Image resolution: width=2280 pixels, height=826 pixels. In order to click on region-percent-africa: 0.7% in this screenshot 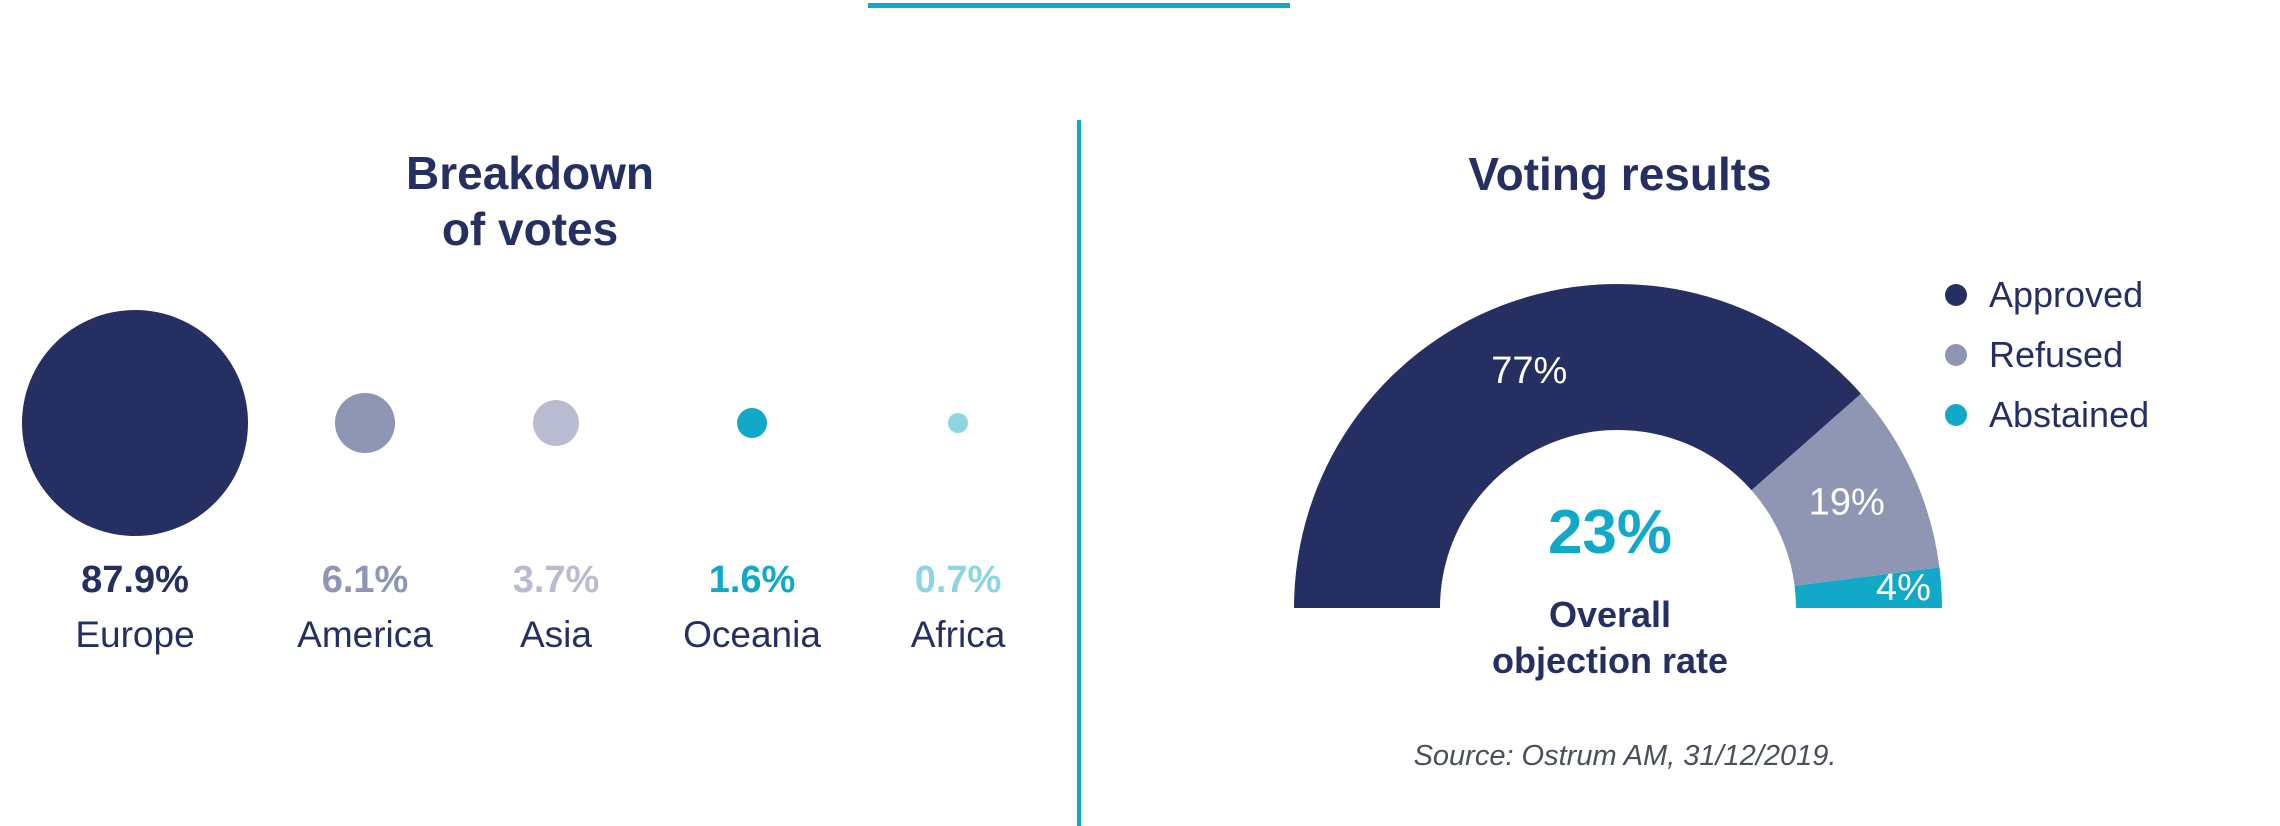, I will do `click(958, 580)`.